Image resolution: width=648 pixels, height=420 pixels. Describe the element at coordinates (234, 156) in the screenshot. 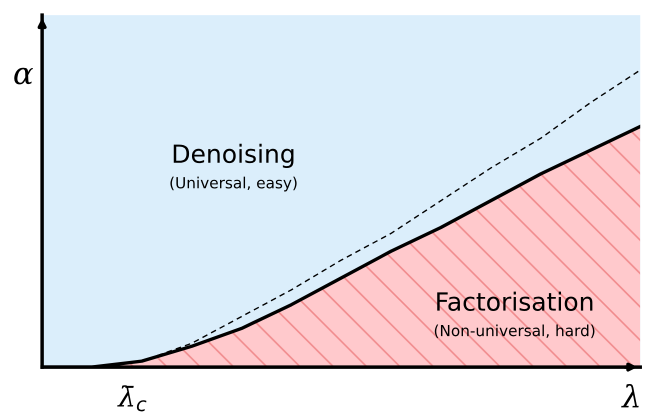

I see `annotation: Denoising` at that location.